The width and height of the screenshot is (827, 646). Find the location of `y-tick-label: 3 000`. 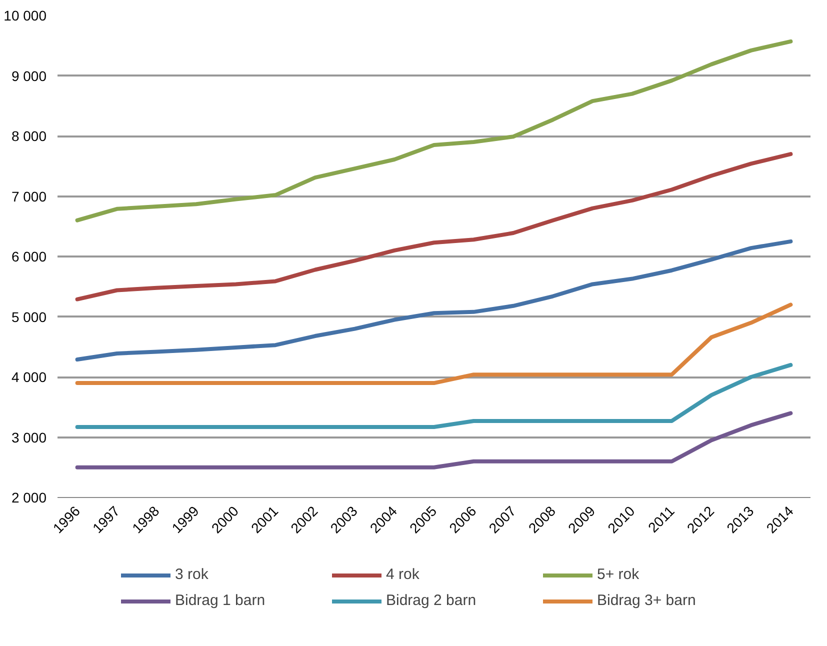

y-tick-label: 3 000 is located at coordinates (29, 437).